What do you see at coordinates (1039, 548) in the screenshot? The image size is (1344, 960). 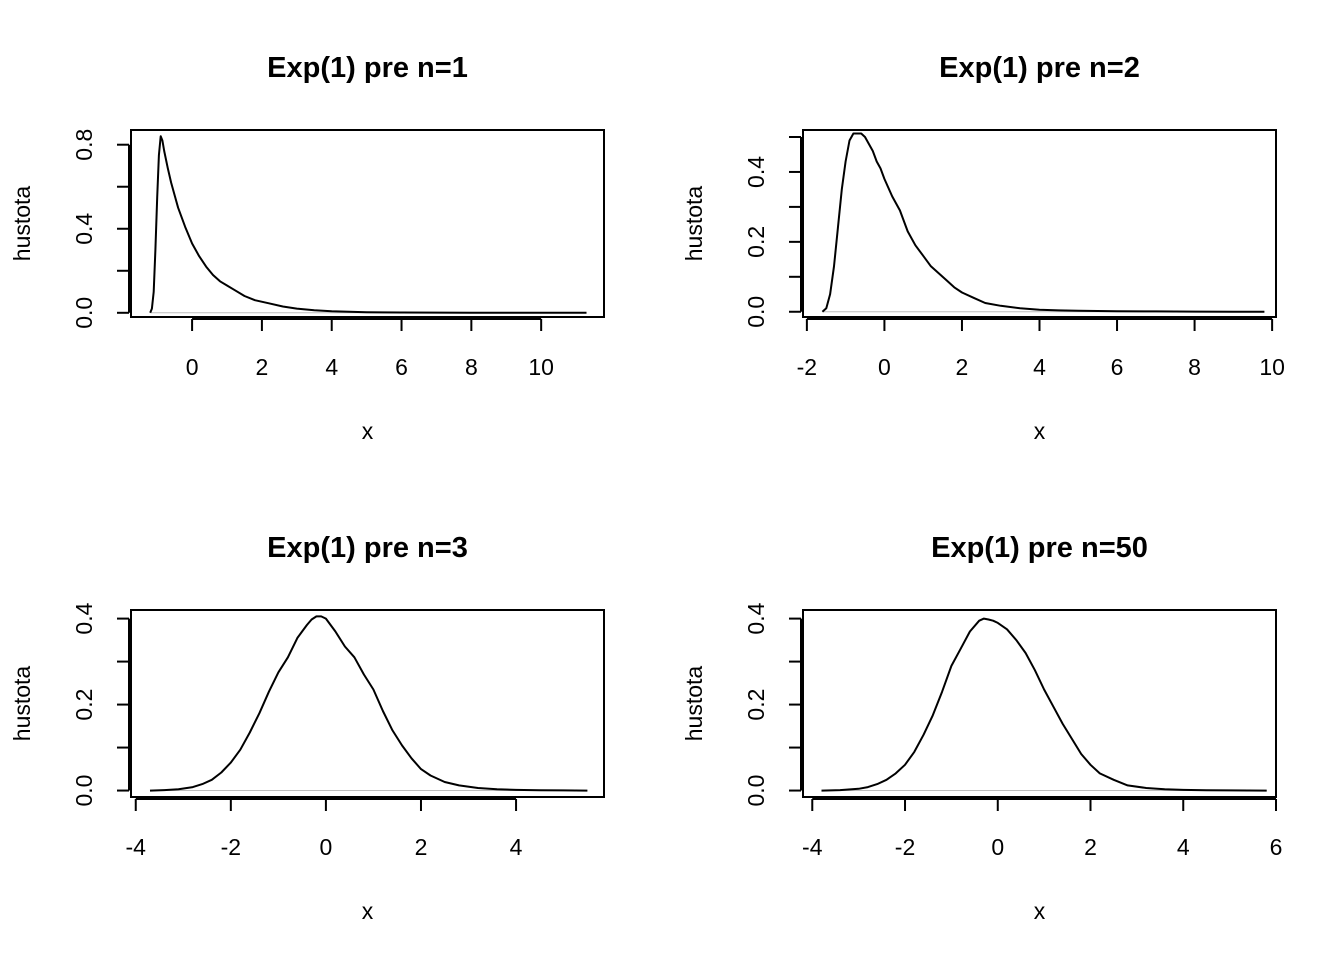 I see `chart-title: Exp(1) pre n=50` at bounding box center [1039, 548].